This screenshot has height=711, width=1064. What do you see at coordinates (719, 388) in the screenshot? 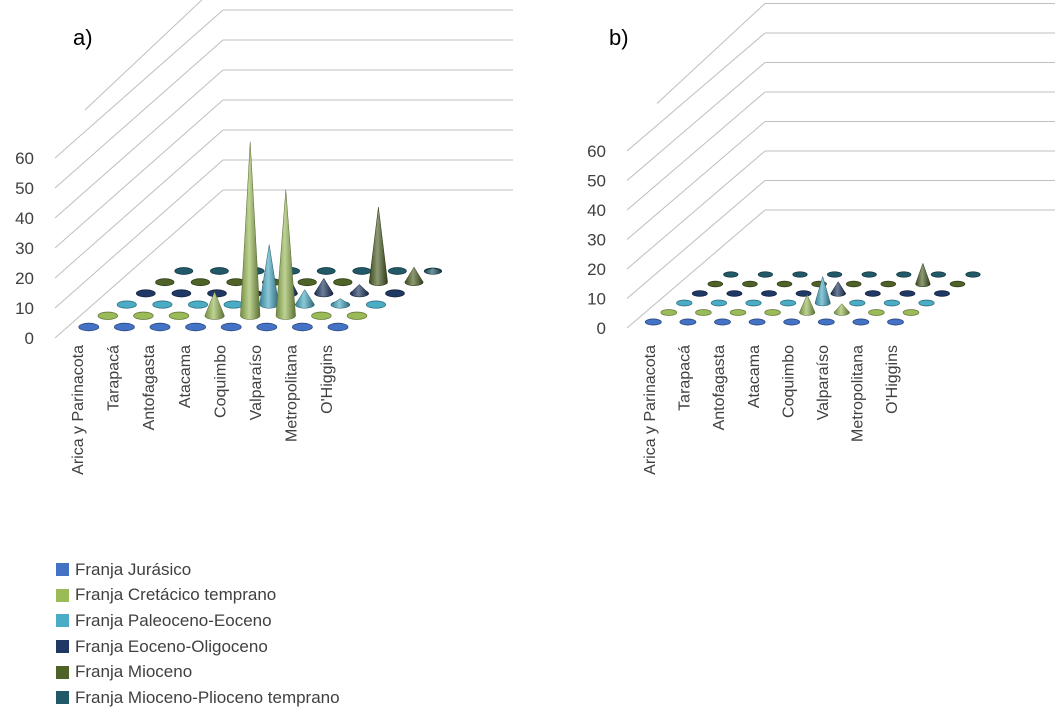
I see `category-label: Antofagasta` at bounding box center [719, 388].